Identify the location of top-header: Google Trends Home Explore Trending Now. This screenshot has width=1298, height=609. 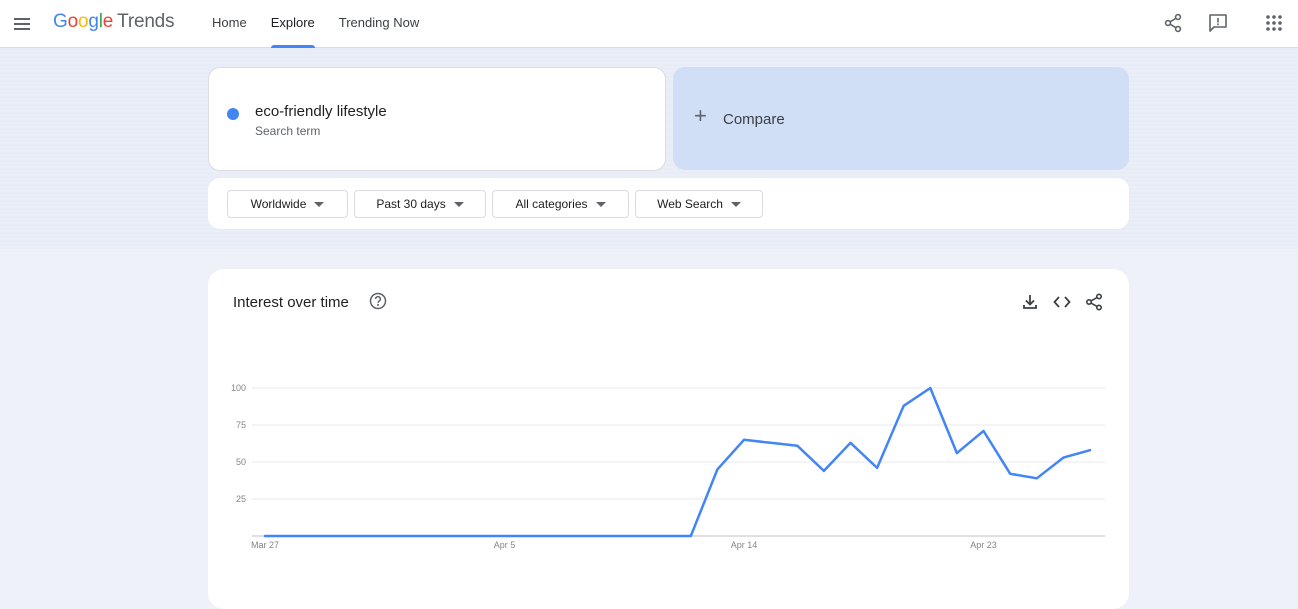
(649, 24).